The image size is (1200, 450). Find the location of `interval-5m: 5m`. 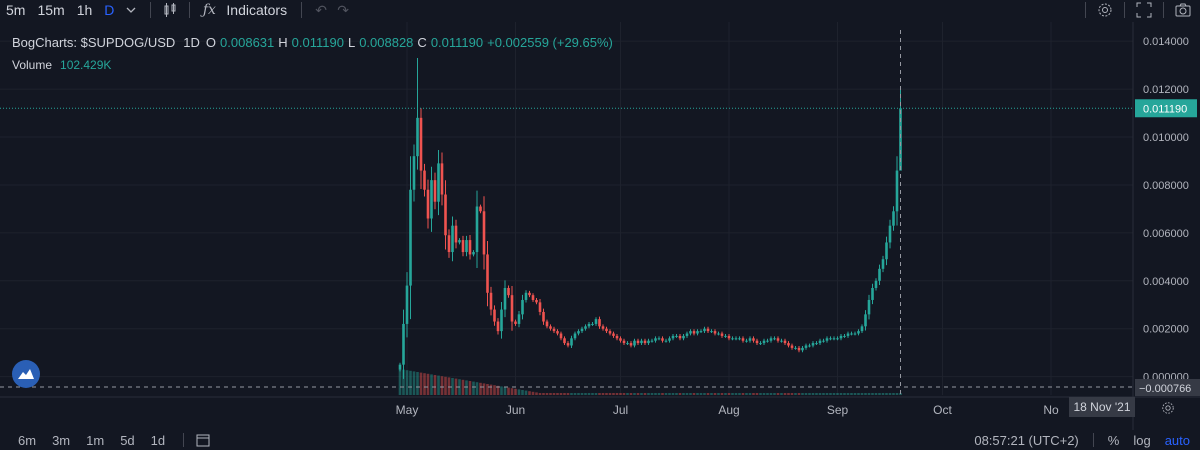

interval-5m: 5m is located at coordinates (16, 10).